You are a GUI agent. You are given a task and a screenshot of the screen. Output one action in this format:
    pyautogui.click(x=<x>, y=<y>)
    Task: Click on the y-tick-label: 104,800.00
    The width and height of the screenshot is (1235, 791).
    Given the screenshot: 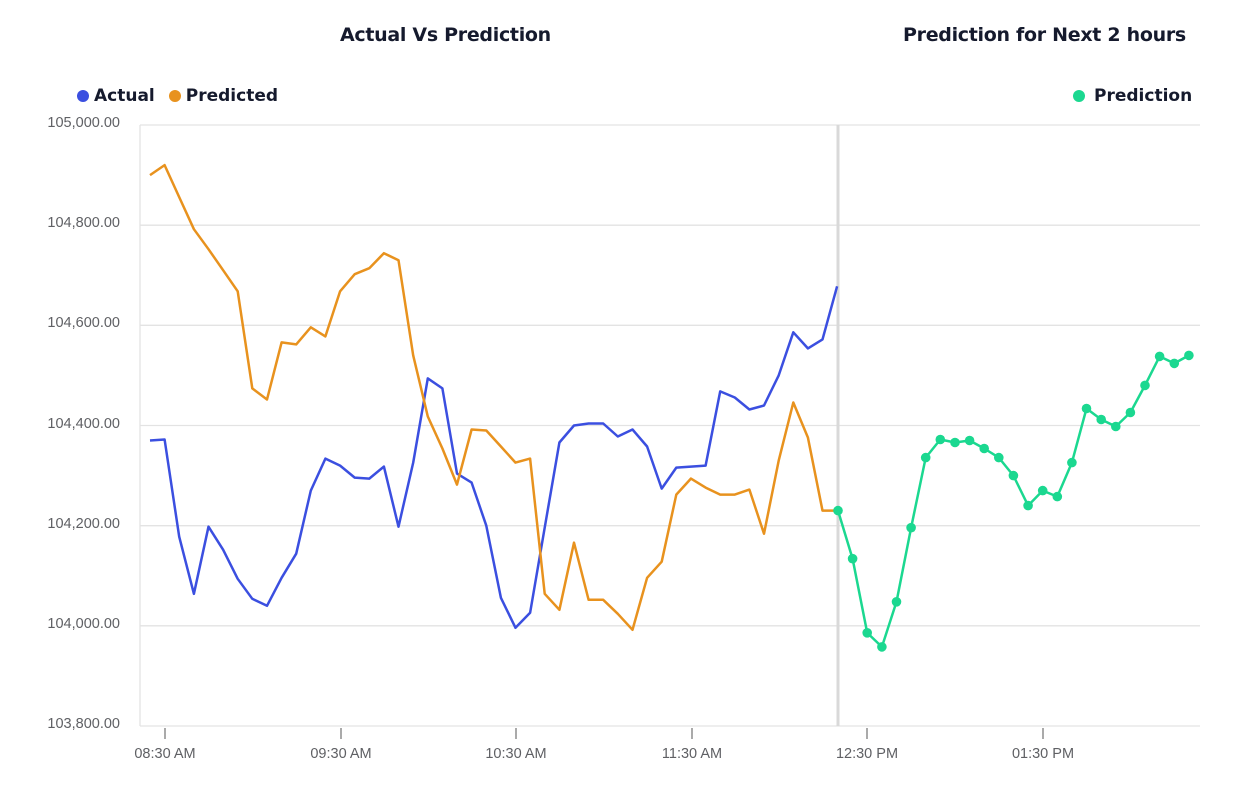 What is the action you would take?
    pyautogui.click(x=83, y=223)
    